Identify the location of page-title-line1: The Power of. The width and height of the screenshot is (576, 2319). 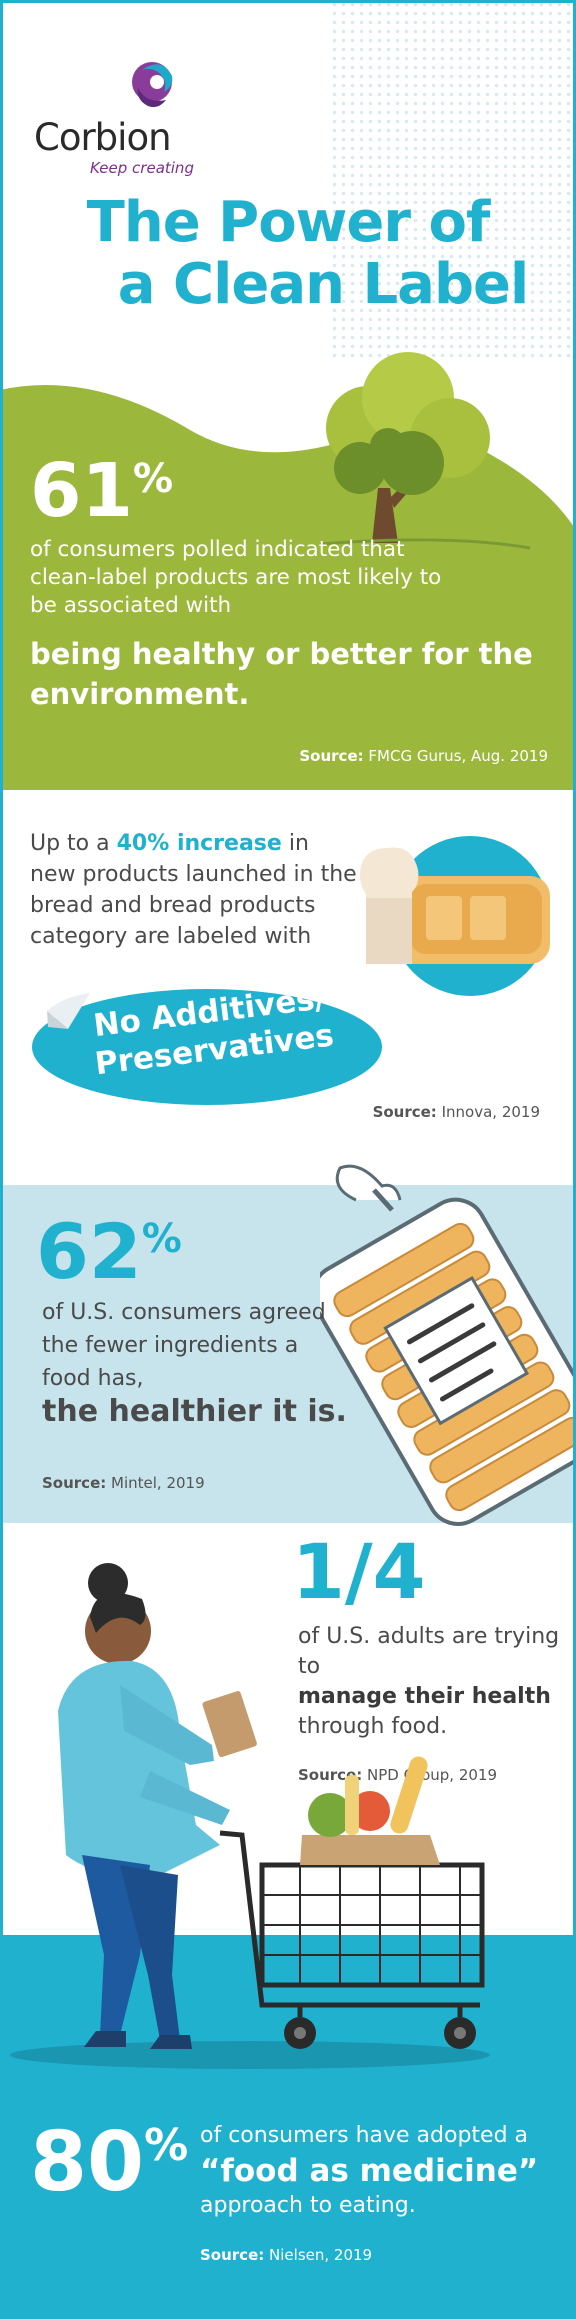
(288, 222).